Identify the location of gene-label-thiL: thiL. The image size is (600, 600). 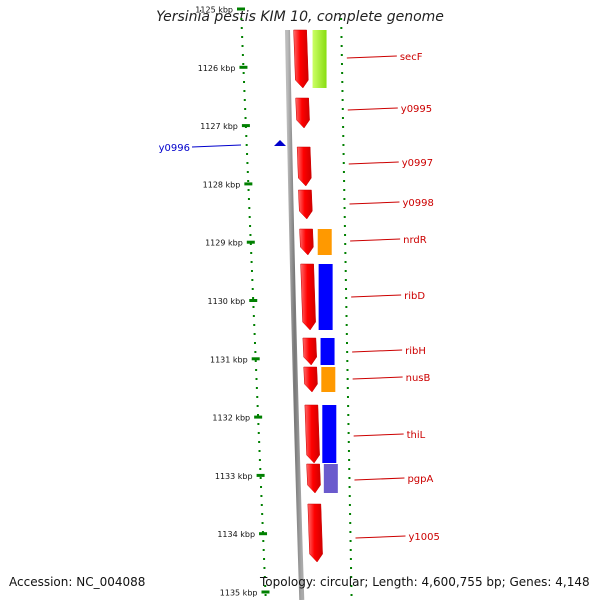
(416, 435).